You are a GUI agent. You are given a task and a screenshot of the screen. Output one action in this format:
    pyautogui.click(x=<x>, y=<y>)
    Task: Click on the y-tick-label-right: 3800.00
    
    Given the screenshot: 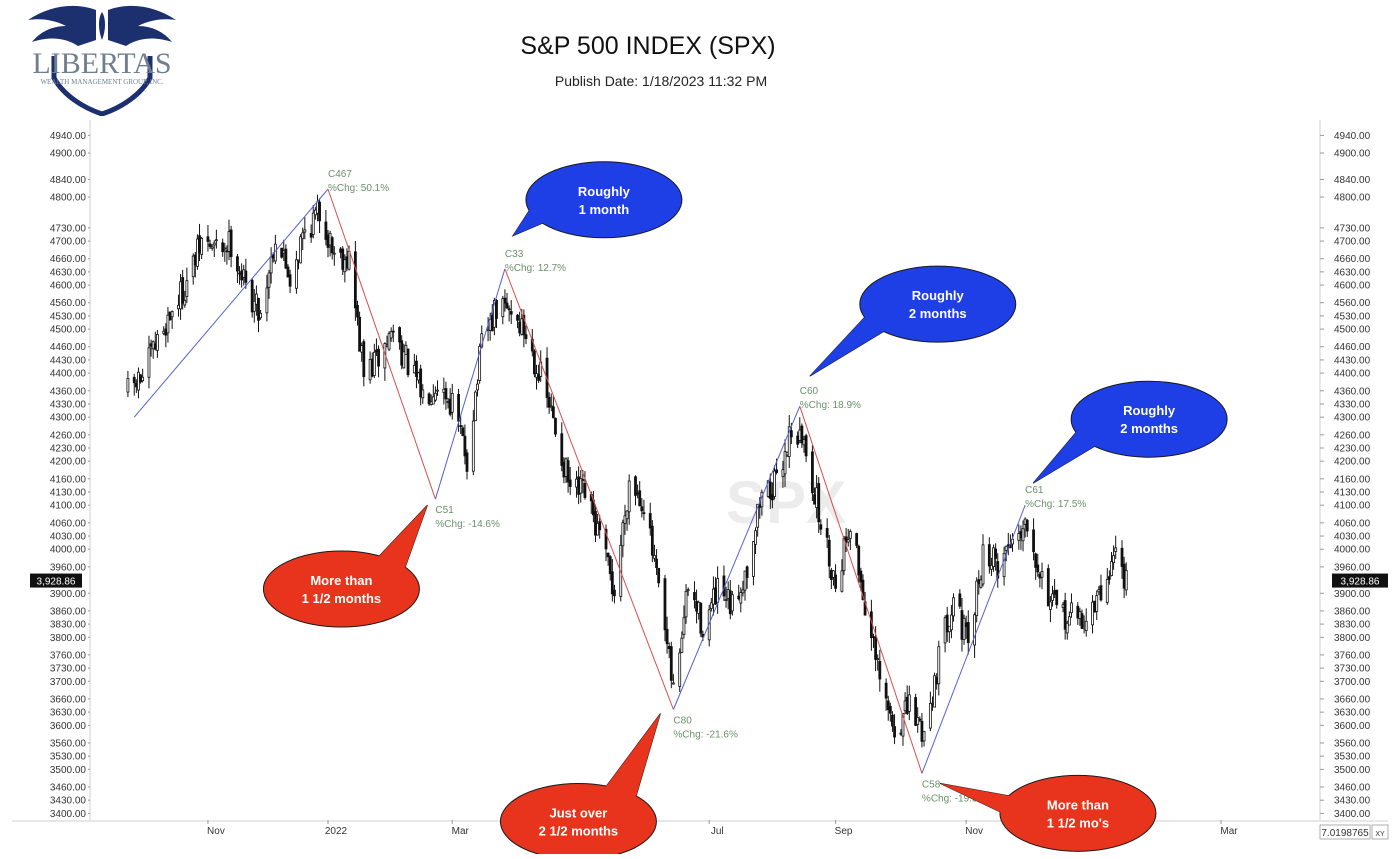 What is the action you would take?
    pyautogui.click(x=1352, y=638)
    